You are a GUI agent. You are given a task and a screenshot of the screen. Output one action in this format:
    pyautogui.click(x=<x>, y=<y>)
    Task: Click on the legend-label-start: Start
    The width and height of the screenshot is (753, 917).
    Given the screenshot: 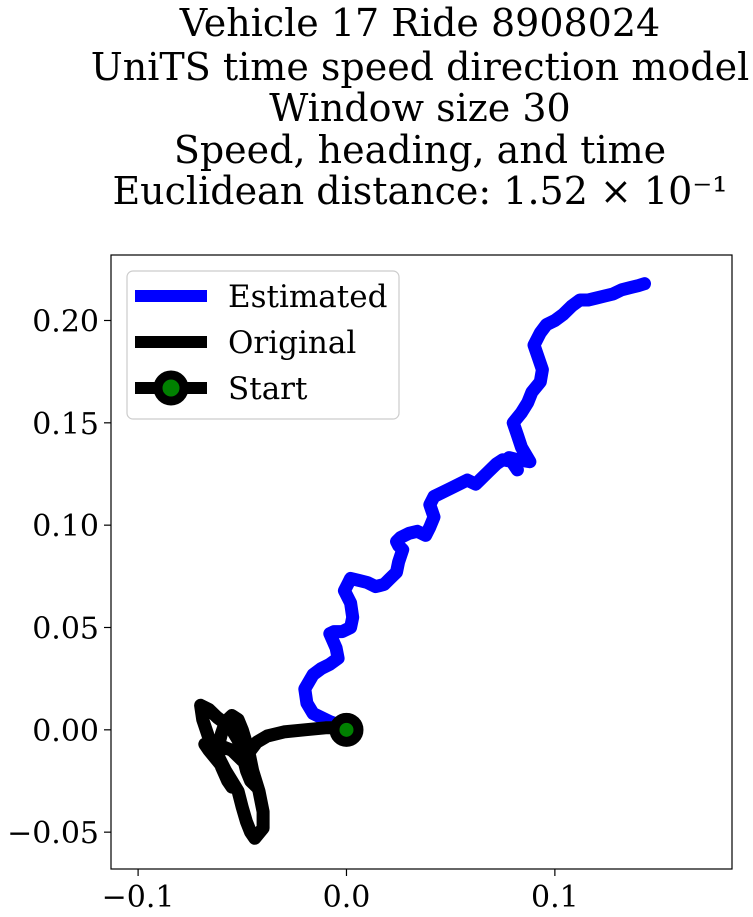 What is the action you would take?
    pyautogui.click(x=268, y=389)
    